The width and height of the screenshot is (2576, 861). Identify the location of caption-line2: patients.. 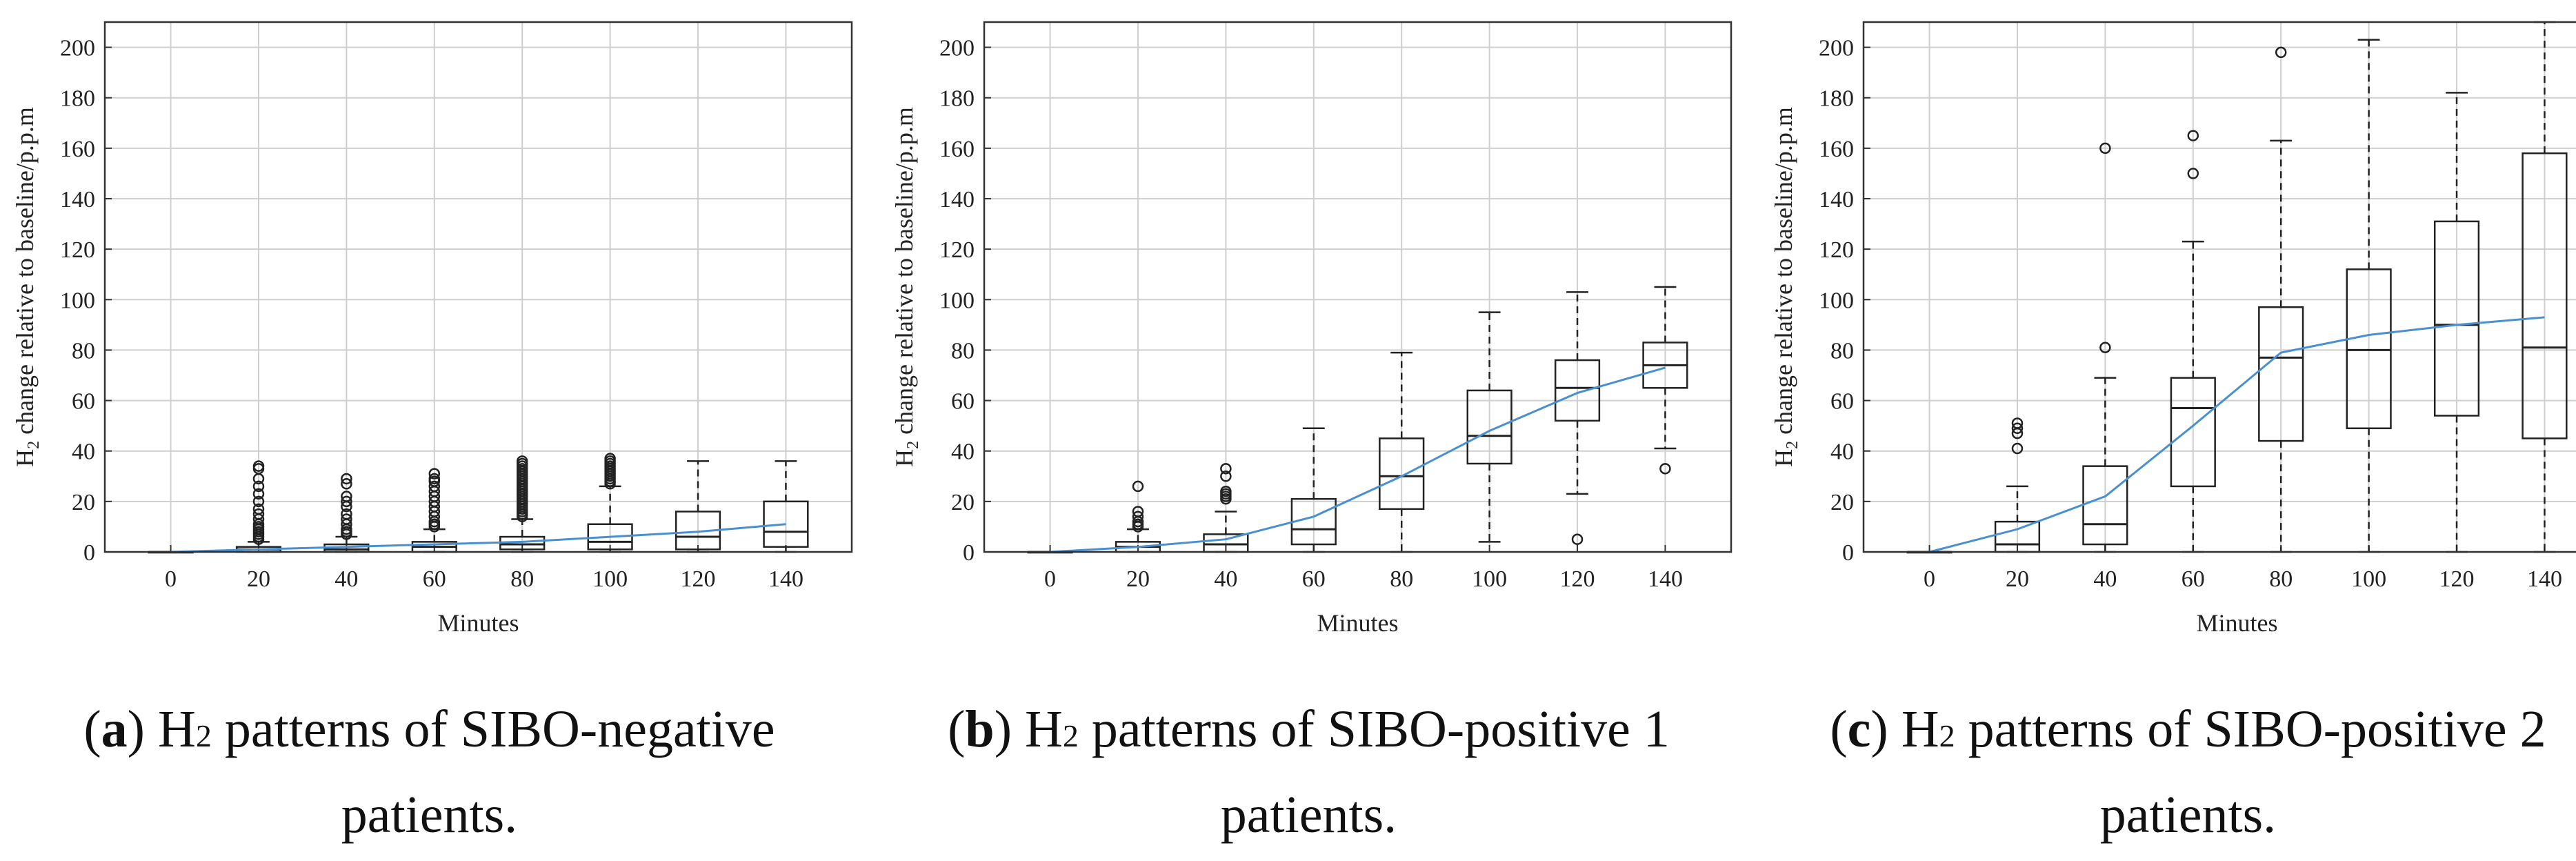
(2188, 815).